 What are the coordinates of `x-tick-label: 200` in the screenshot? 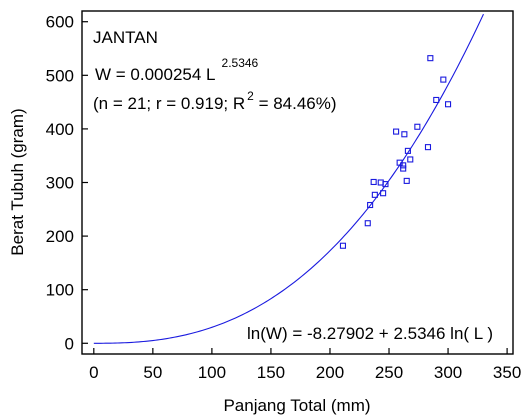 It's located at (330, 372).